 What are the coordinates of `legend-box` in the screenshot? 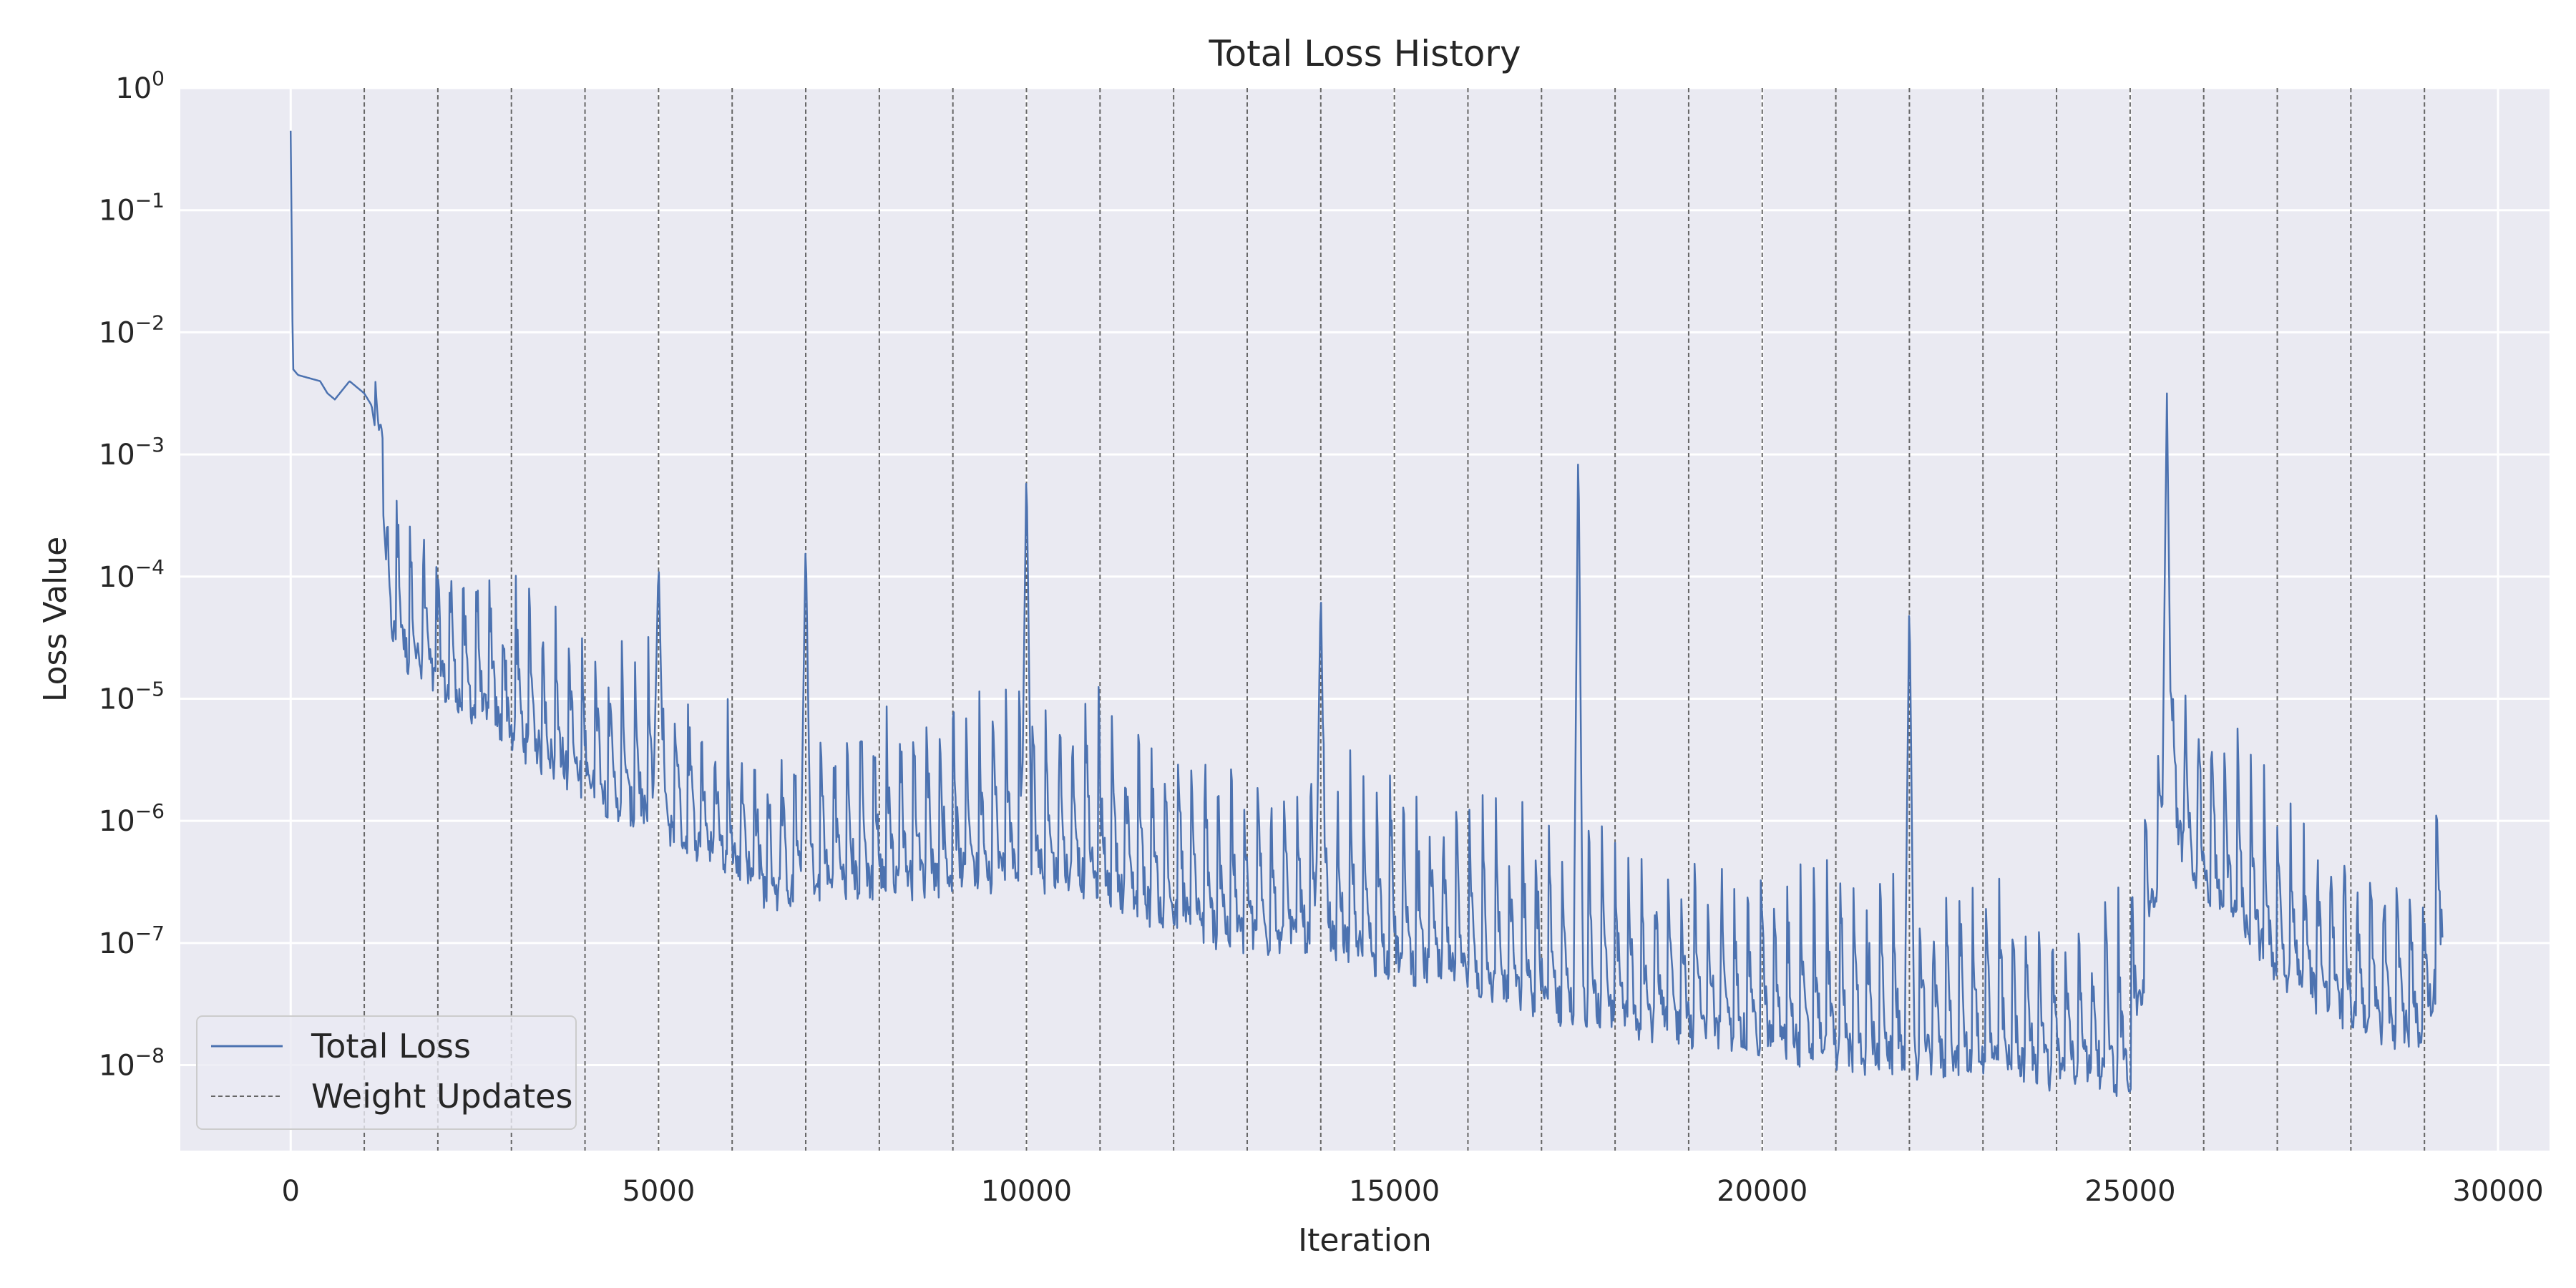 It's located at (386, 1072).